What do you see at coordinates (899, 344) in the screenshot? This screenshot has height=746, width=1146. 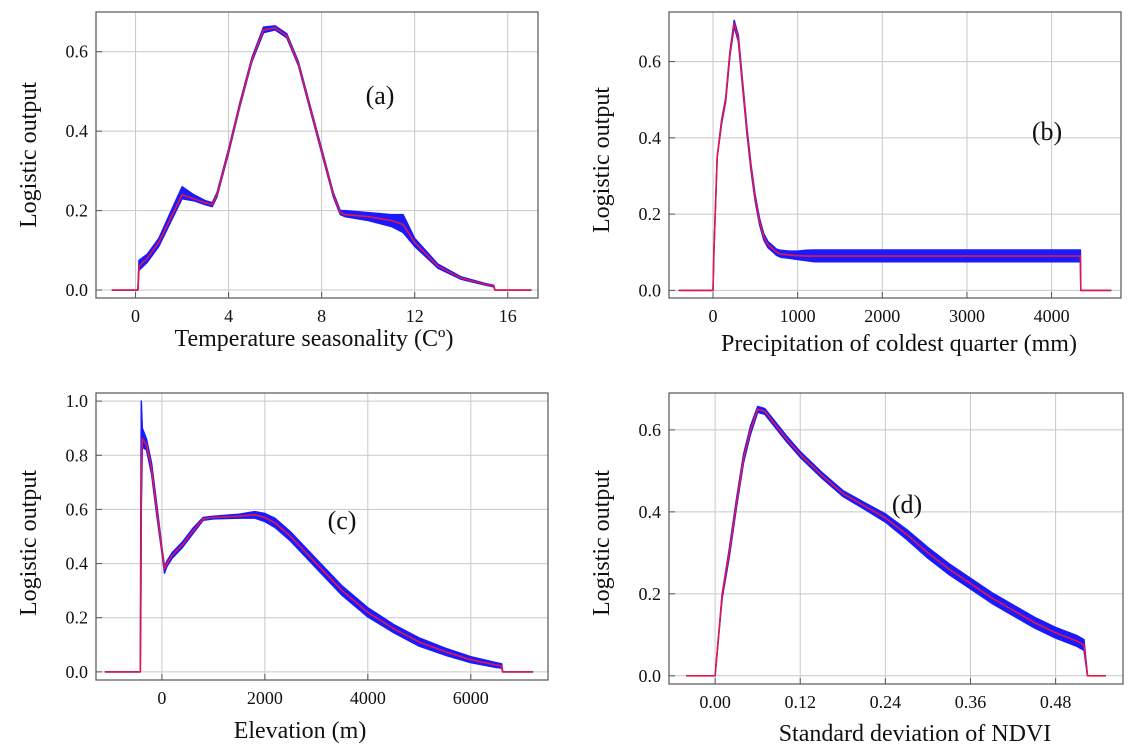 I see `x-axis-label: Precipitation of coldest quarter (mm)` at bounding box center [899, 344].